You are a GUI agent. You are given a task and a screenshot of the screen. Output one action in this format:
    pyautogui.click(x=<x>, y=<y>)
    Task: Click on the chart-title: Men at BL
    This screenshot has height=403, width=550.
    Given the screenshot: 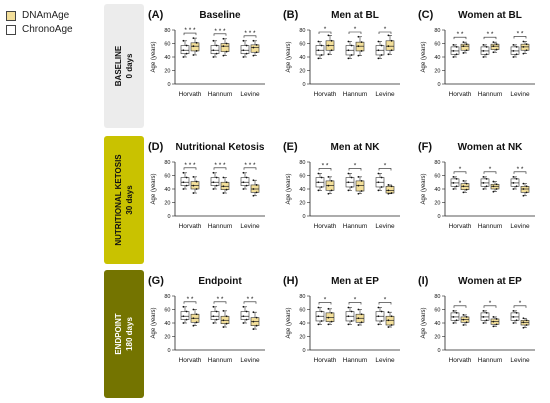 What is the action you would take?
    pyautogui.click(x=355, y=15)
    